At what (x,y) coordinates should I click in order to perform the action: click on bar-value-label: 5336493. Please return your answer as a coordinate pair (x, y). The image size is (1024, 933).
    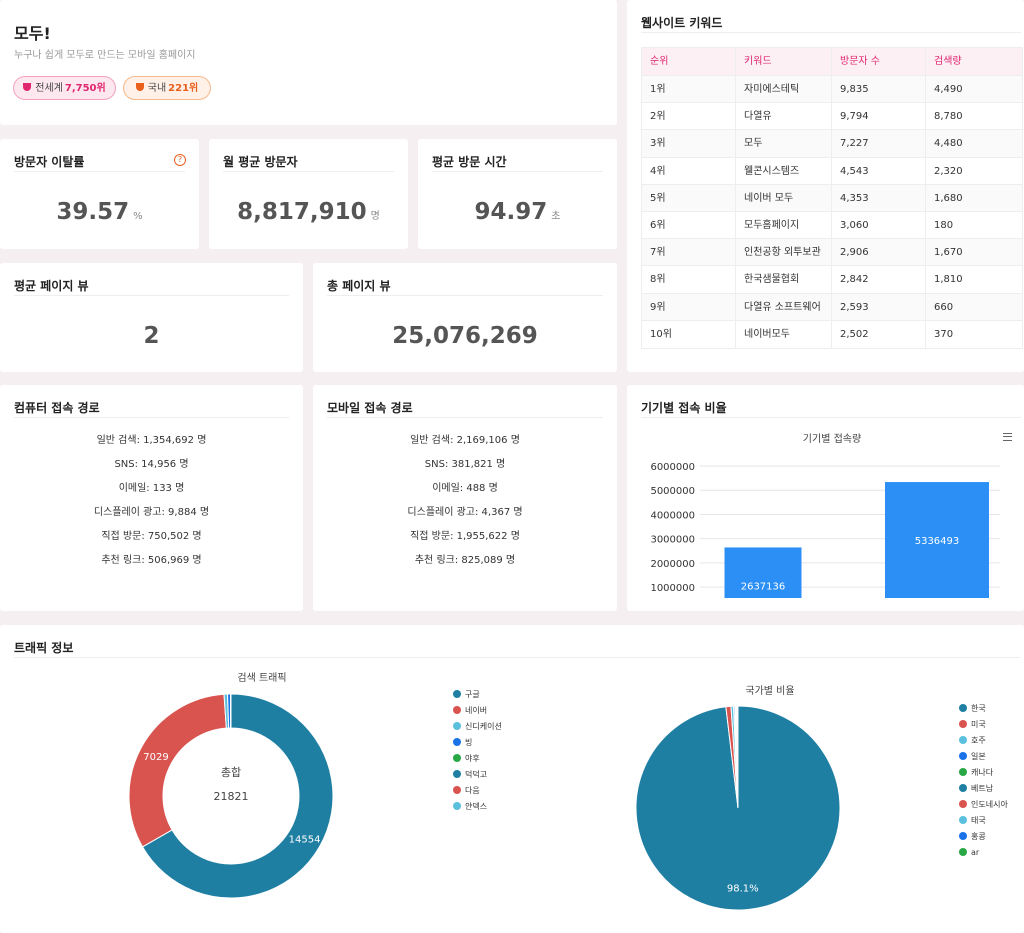
    Looking at the image, I should click on (937, 541).